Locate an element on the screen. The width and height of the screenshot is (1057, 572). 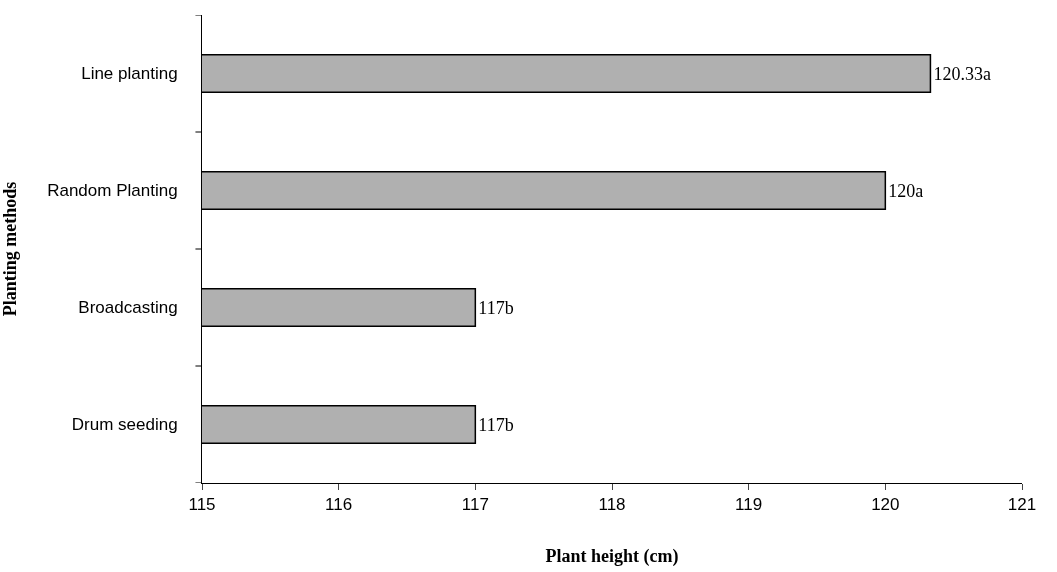
y-axis-title: Planting methods is located at coordinates (10, 249).